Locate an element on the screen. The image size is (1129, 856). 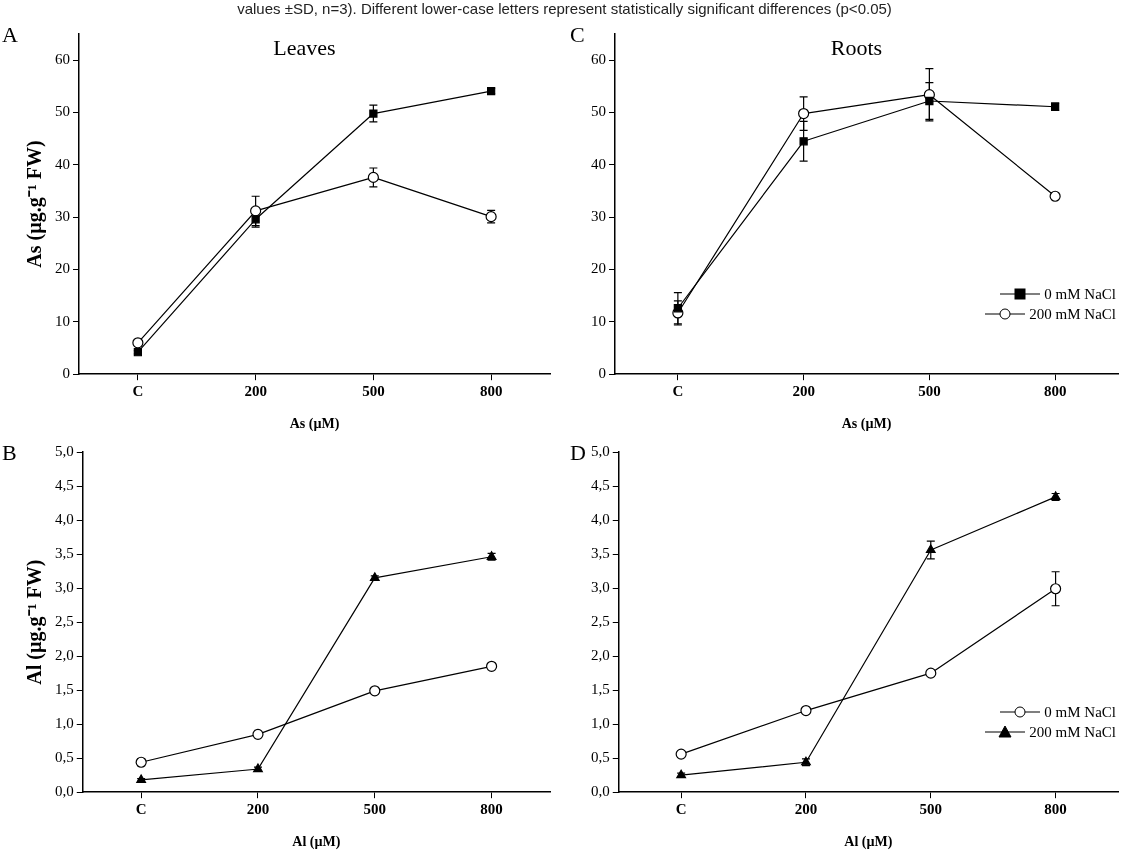
y-axis-title: Al (µg.g⁻¹ FW) is located at coordinates (35, 622).